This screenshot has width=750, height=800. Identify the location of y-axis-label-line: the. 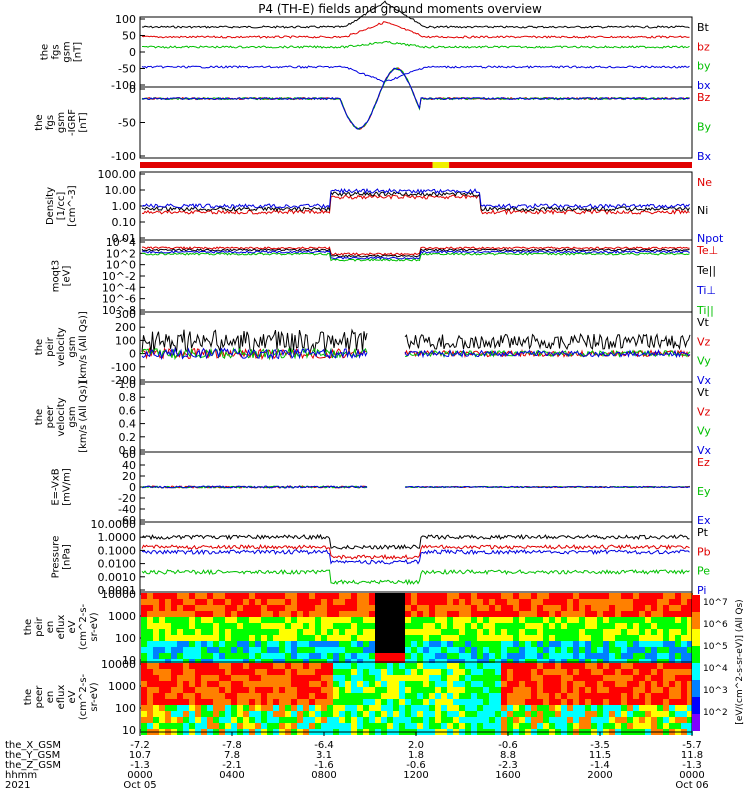
(28, 697).